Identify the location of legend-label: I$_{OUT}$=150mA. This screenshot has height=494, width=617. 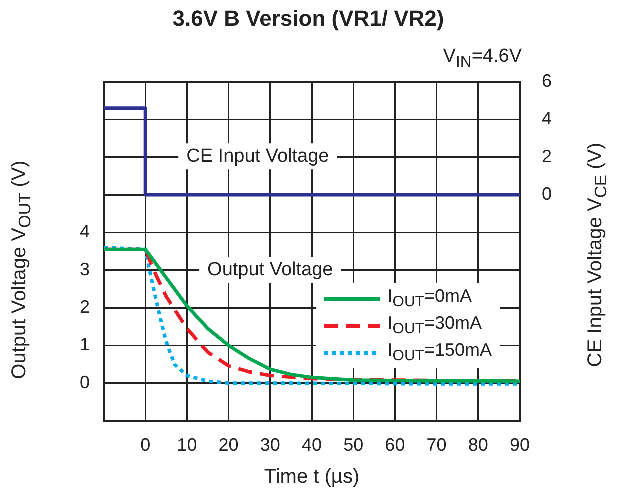
(440, 352).